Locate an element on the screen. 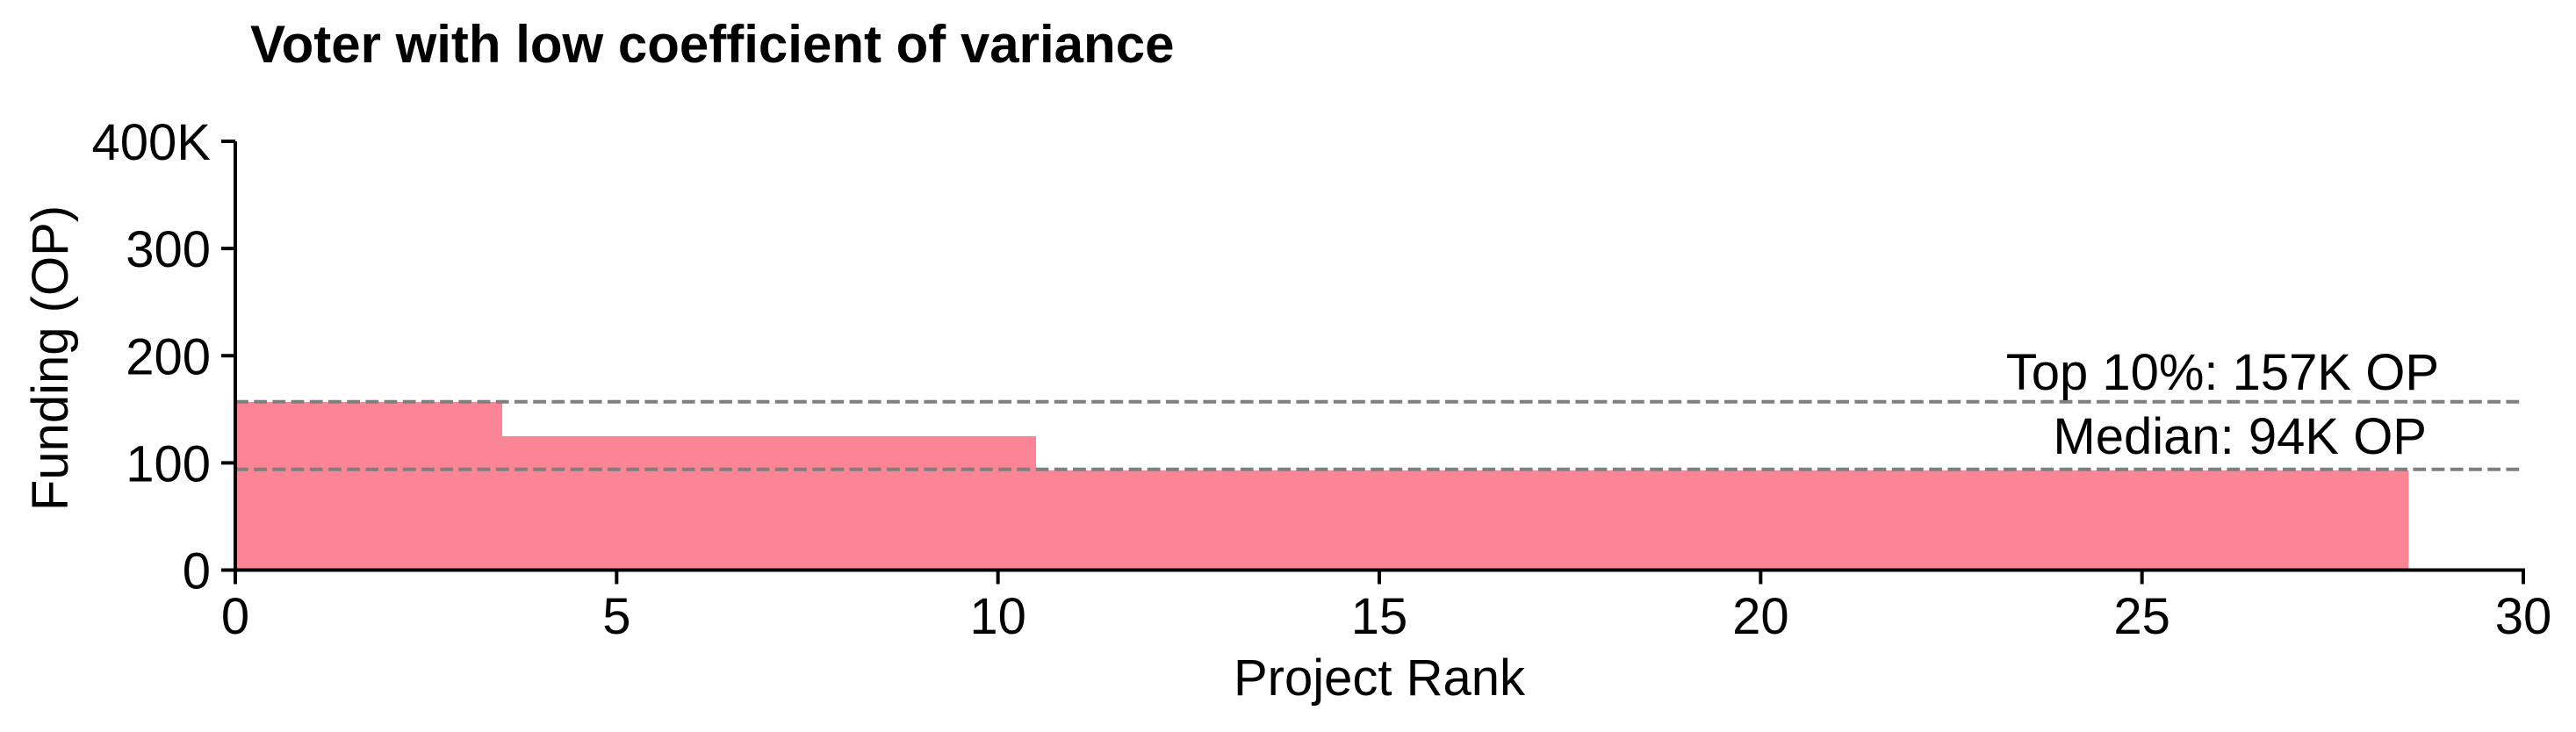 Image resolution: width=2576 pixels, height=732 pixels. median-annotation-label: Median: 94K OP is located at coordinates (2240, 436).